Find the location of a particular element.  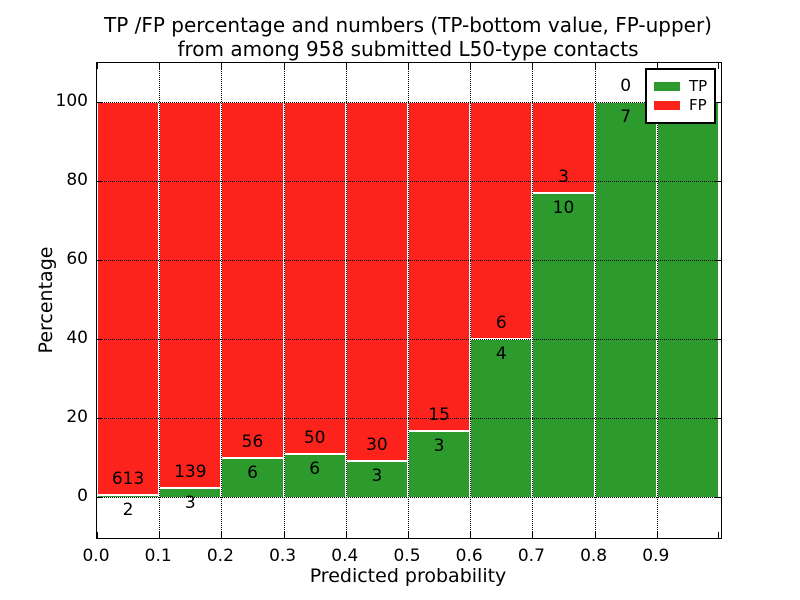

y-tick-label-80: 80 is located at coordinates (77, 180).